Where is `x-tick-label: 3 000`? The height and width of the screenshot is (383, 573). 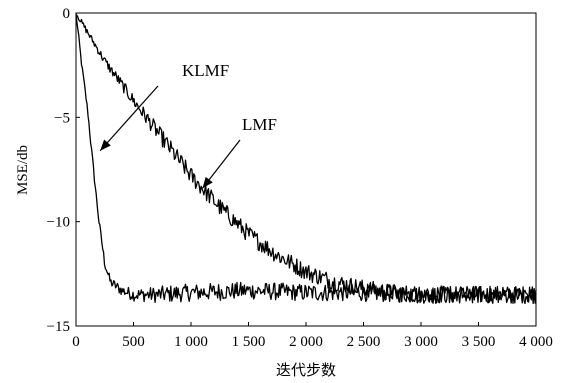
x-tick-label: 3 000 is located at coordinates (421, 342).